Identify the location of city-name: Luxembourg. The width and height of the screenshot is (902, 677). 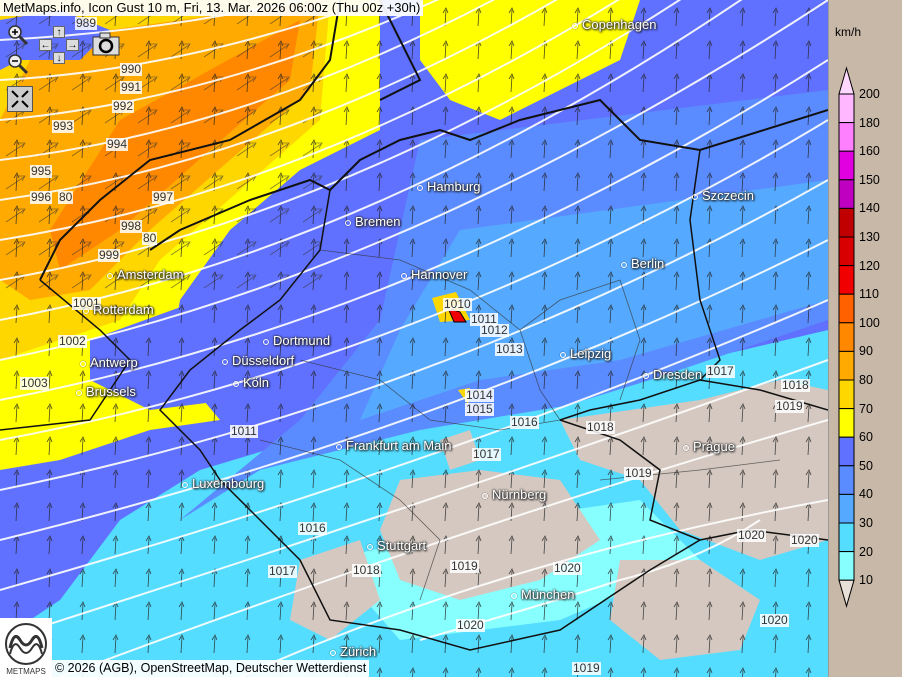
(228, 483).